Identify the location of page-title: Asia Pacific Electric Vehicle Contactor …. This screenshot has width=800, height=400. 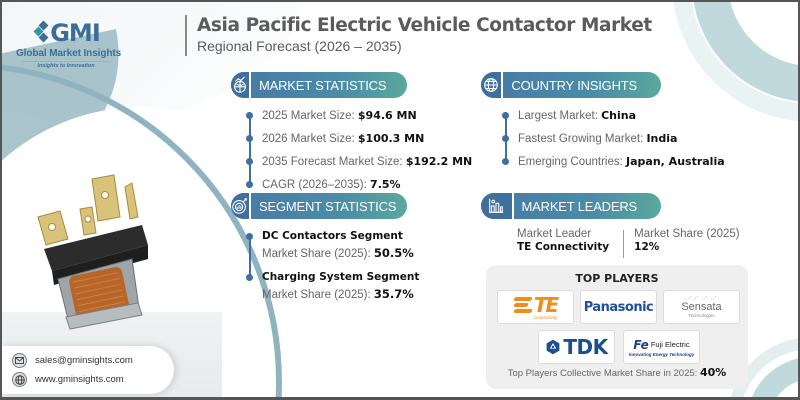
(424, 25).